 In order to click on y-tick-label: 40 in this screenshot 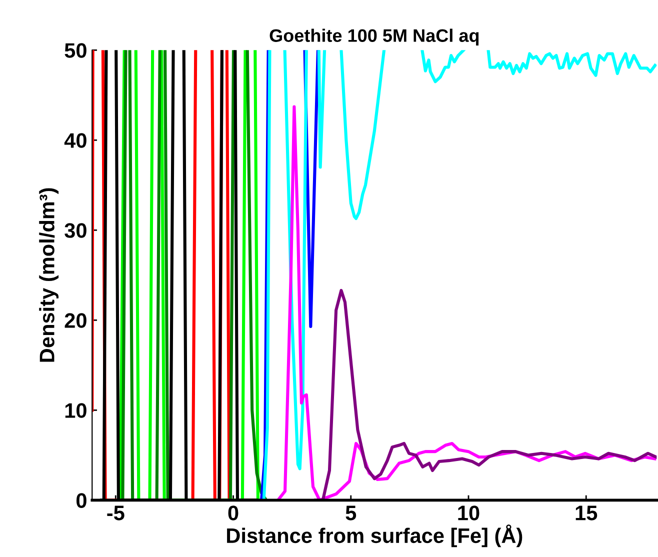, I will do `click(75, 140)`.